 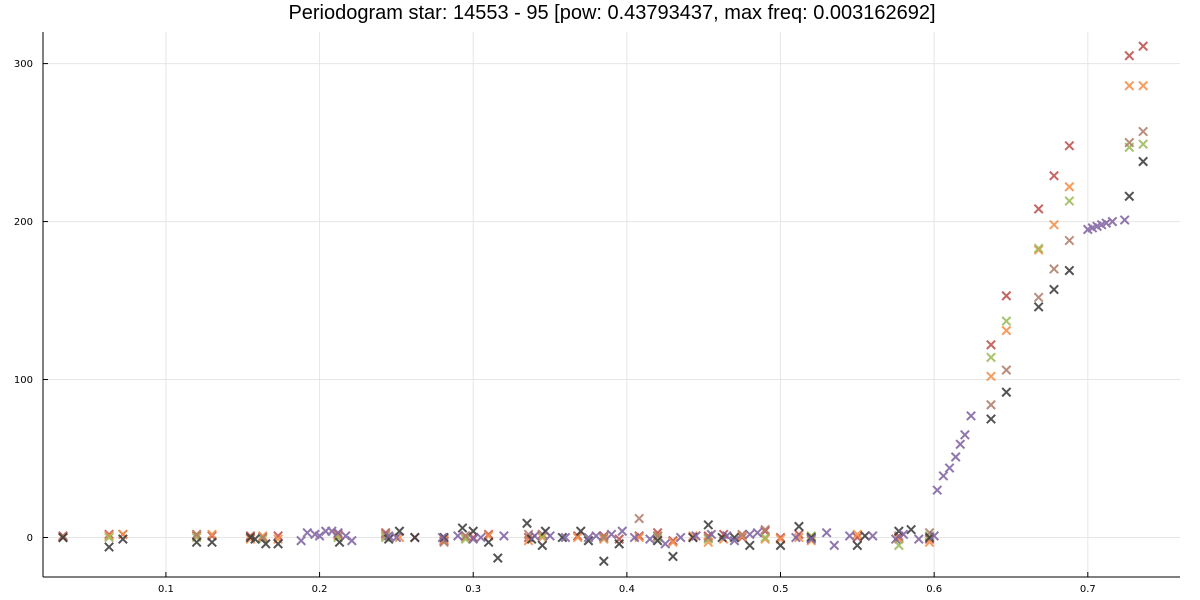 I want to click on y-tick-label: 200, so click(x=23, y=222).